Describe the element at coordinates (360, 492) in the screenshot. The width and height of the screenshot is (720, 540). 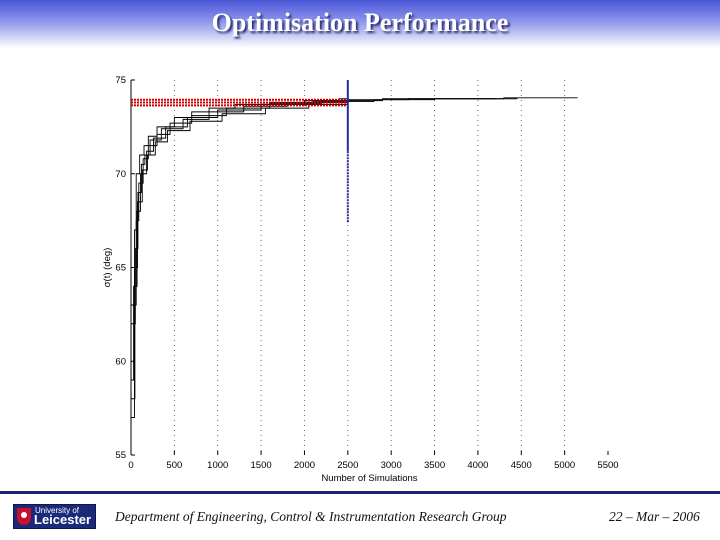
I see `footer-divider` at that location.